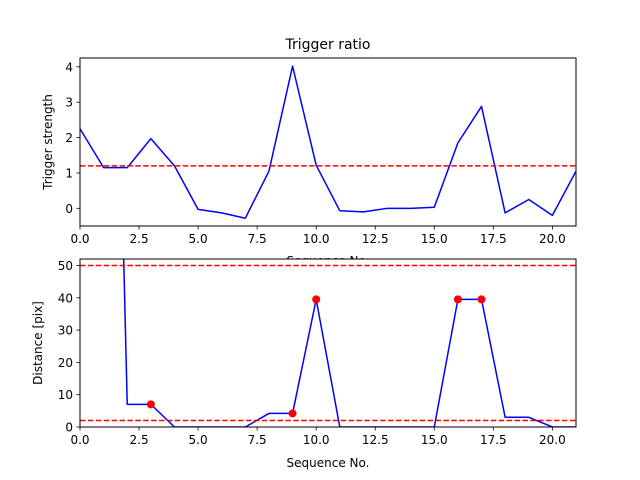 The image size is (640, 480). Describe the element at coordinates (38, 343) in the screenshot. I see `y-axis-label: Distance [pix]` at that location.